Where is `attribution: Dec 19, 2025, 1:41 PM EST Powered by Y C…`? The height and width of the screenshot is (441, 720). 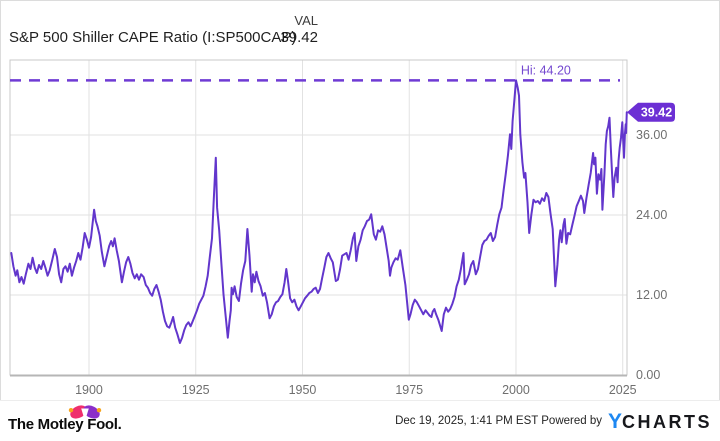
attribution: Dec 19, 2025, 1:41 PM EST Powered by Y C… is located at coordinates (553, 421).